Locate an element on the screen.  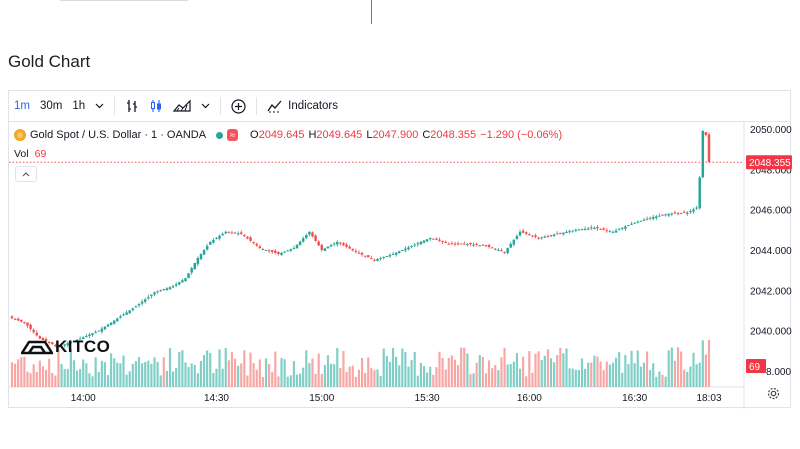
toolbar-separator is located at coordinates (115, 106).